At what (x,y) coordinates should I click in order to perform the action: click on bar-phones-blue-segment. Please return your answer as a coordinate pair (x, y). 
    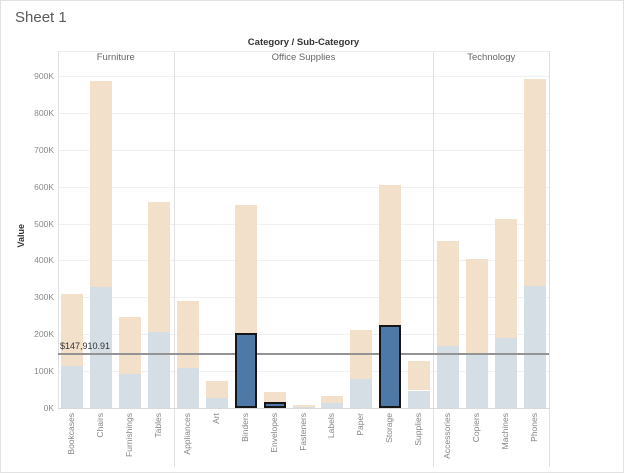
    Looking at the image, I should click on (535, 347).